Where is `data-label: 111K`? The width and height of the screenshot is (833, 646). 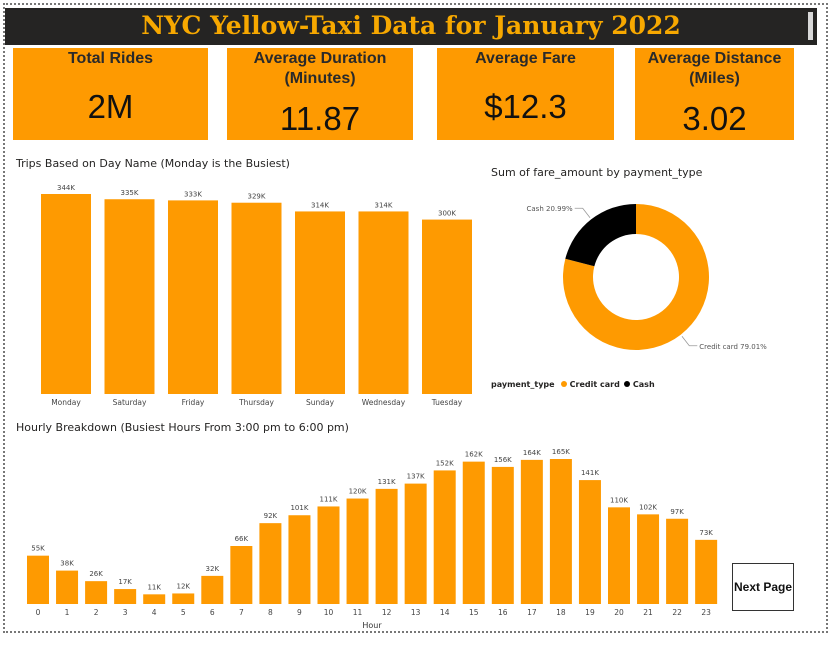
data-label: 111K is located at coordinates (329, 499).